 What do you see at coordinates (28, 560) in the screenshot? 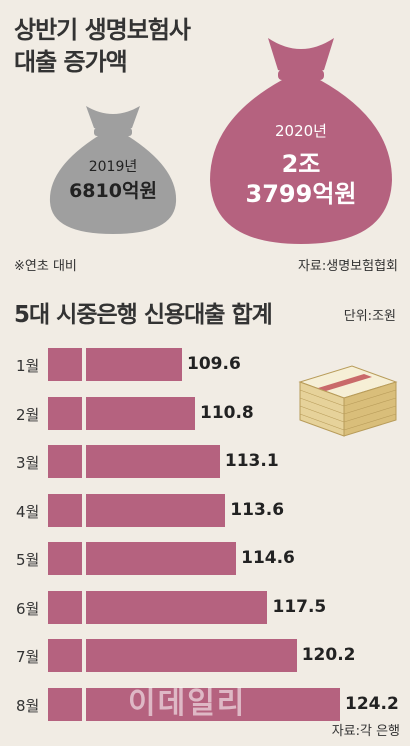
I see `category-label: 5월` at bounding box center [28, 560].